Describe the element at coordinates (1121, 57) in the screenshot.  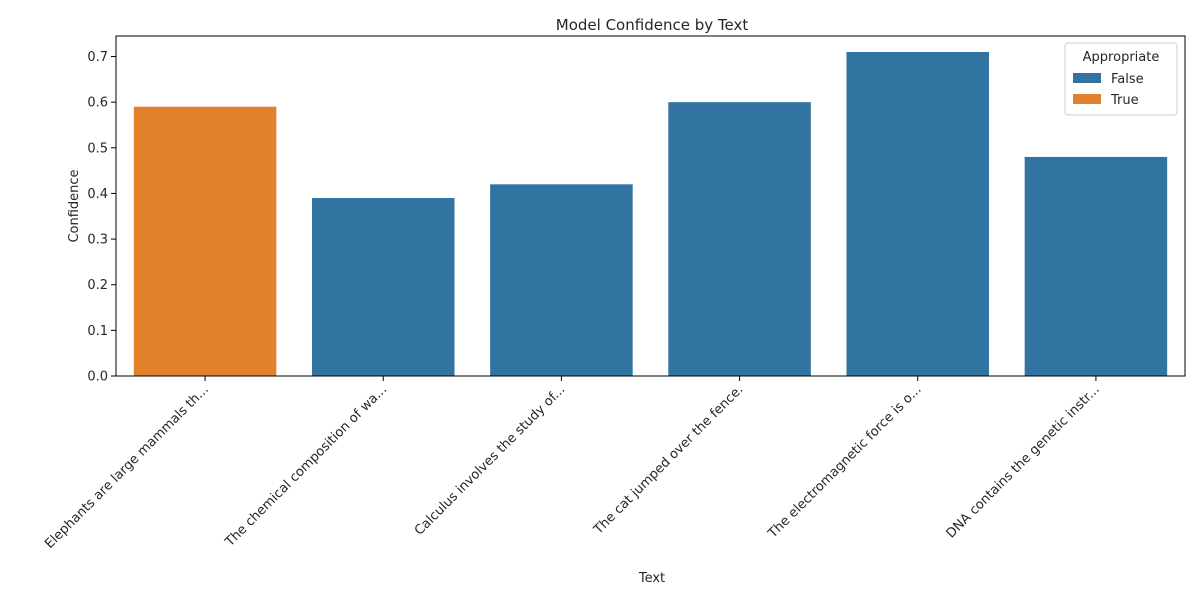
I see `legend-title: Appropriate` at that location.